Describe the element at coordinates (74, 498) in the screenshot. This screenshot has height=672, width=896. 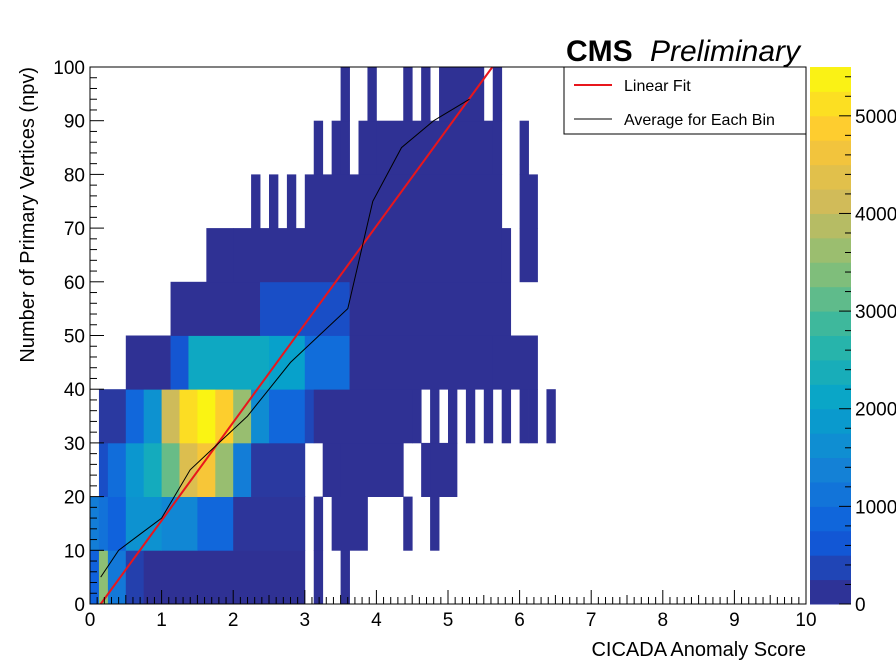
I see `y-tick-label: 20` at that location.